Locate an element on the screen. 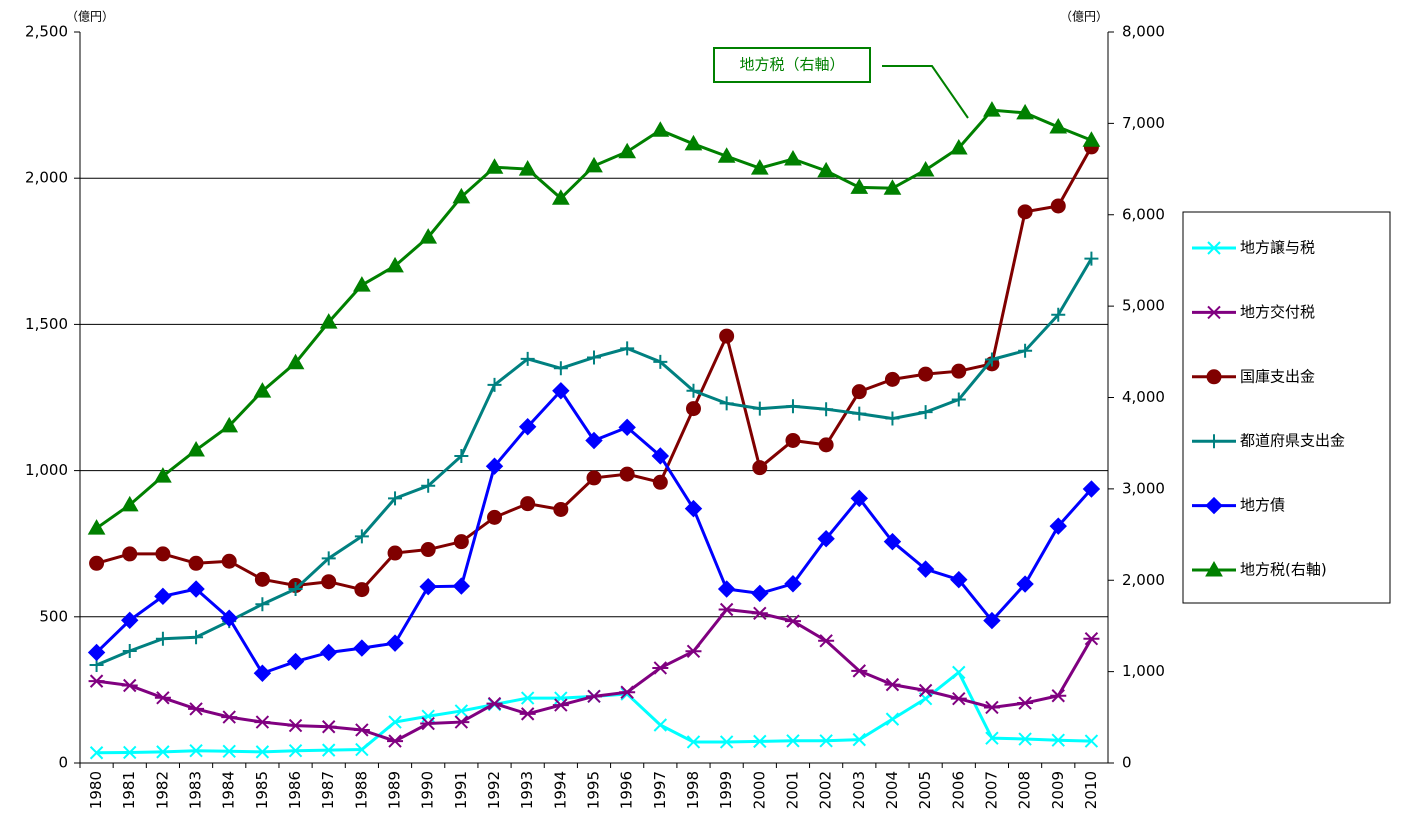  x-tick-label: 1982 is located at coordinates (162, 790).